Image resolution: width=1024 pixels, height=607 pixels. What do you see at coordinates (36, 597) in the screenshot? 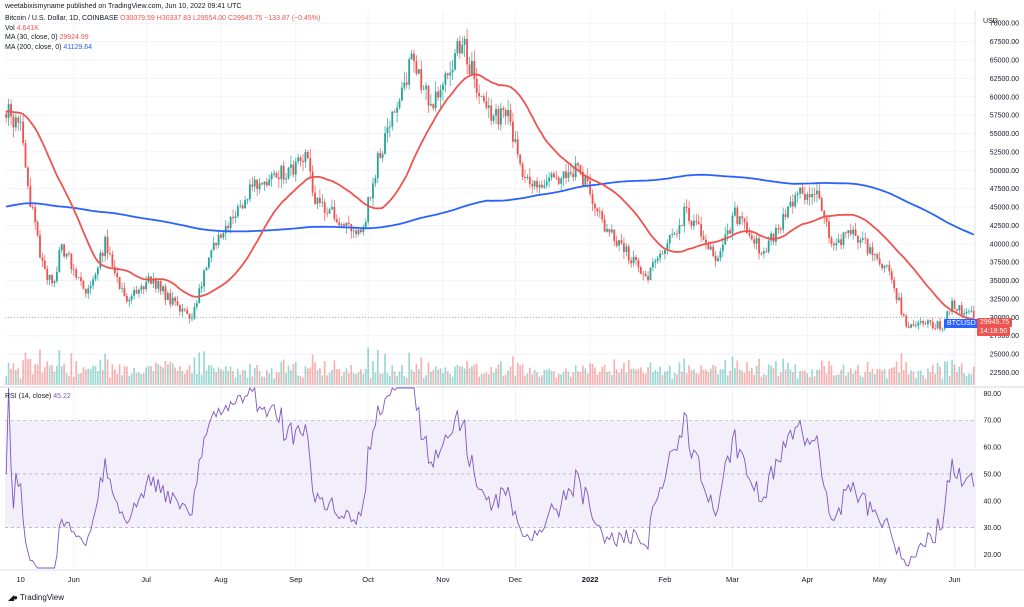
I see `tradingview-brand: ◢● TradingView` at bounding box center [36, 597].